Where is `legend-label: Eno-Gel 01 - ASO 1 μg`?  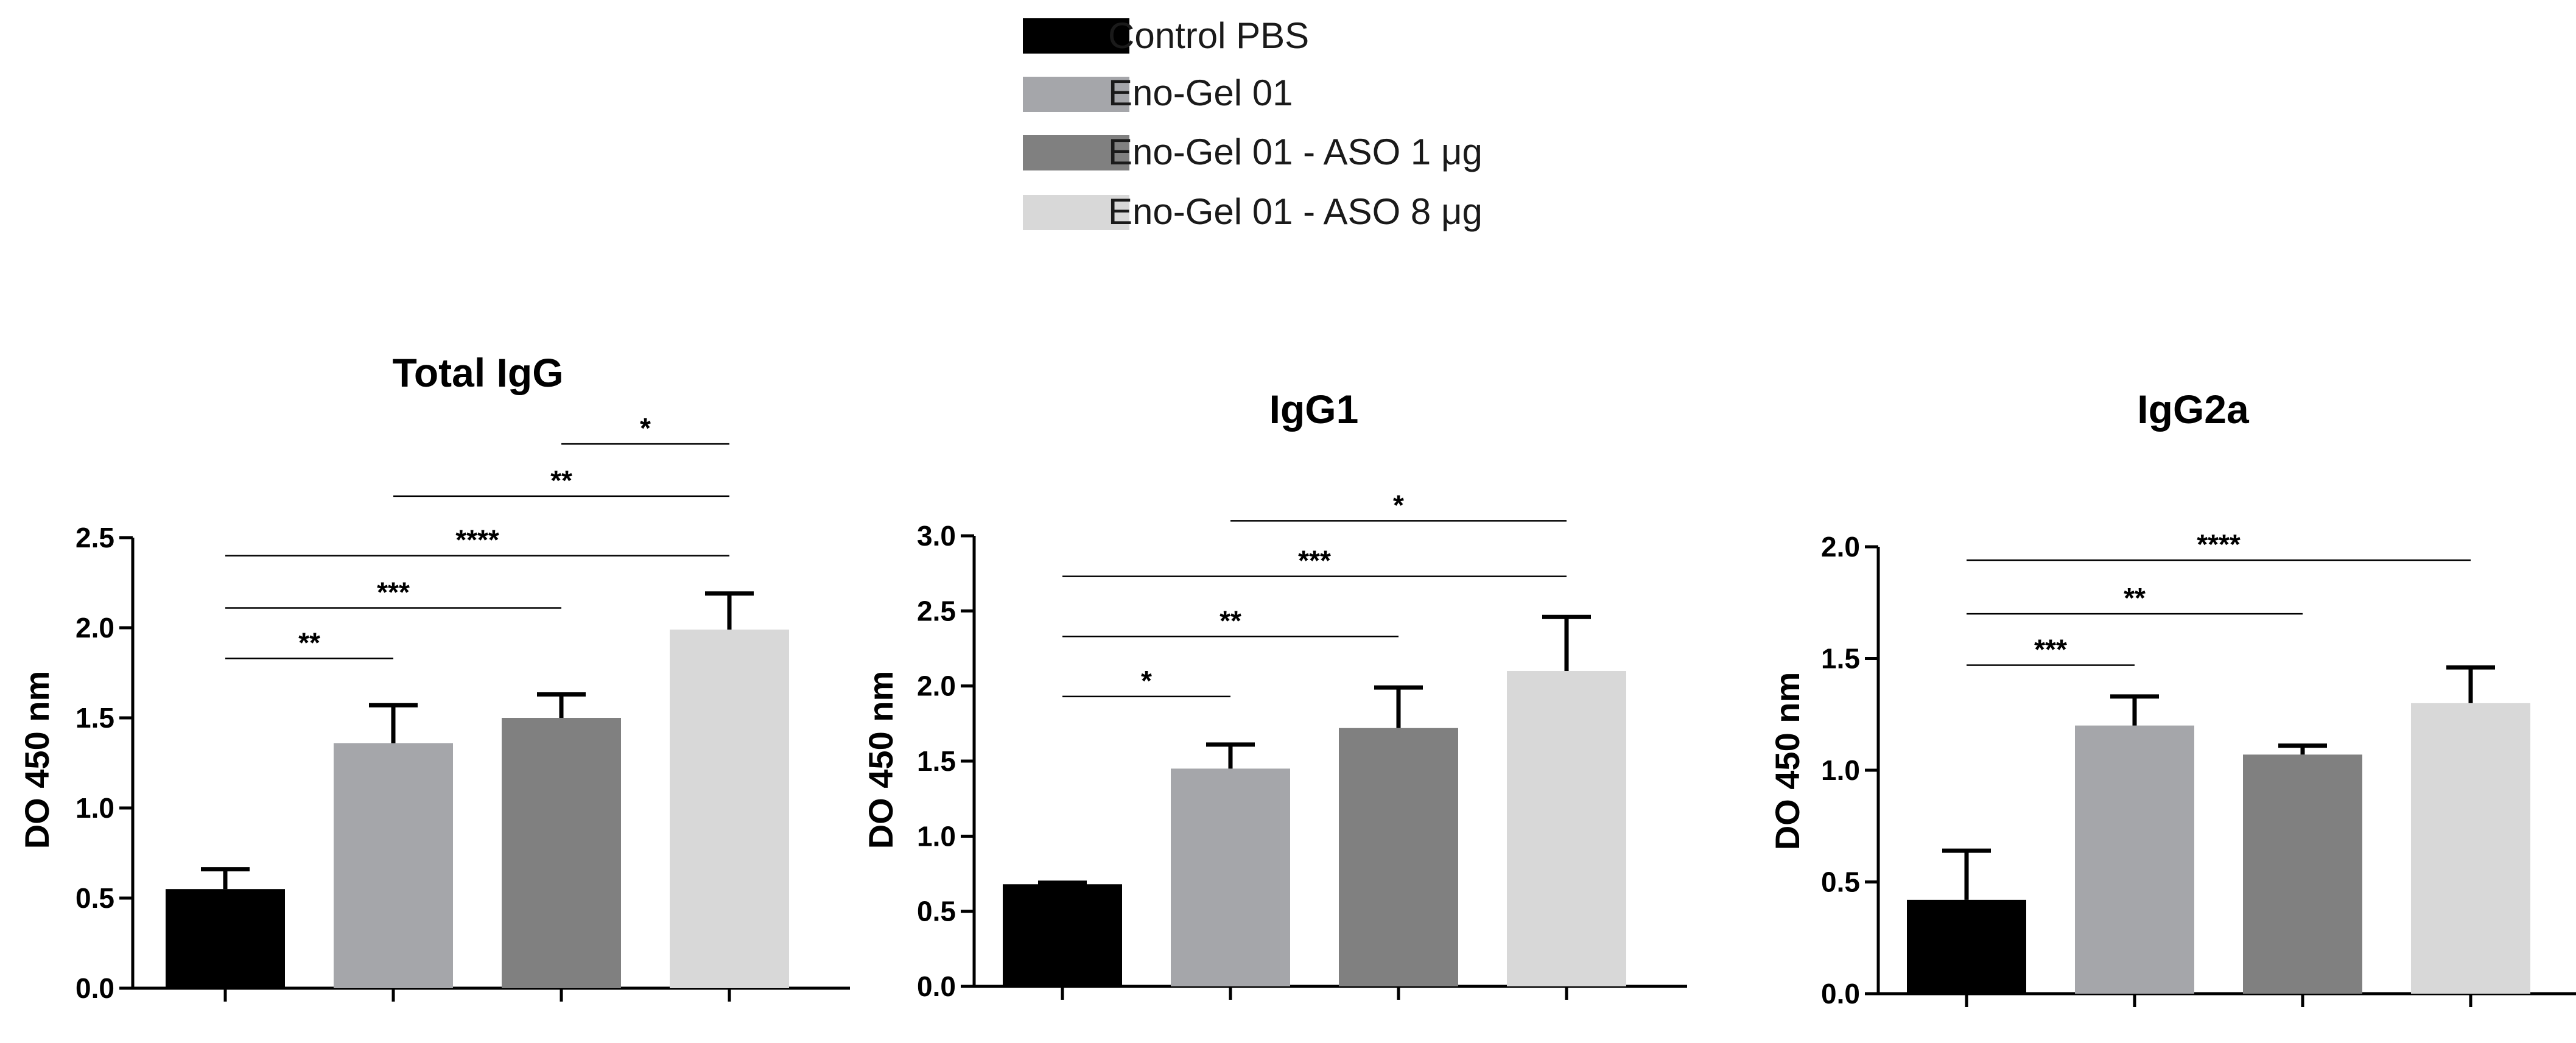
legend-label: Eno-Gel 01 - ASO 1 μg is located at coordinates (1296, 152).